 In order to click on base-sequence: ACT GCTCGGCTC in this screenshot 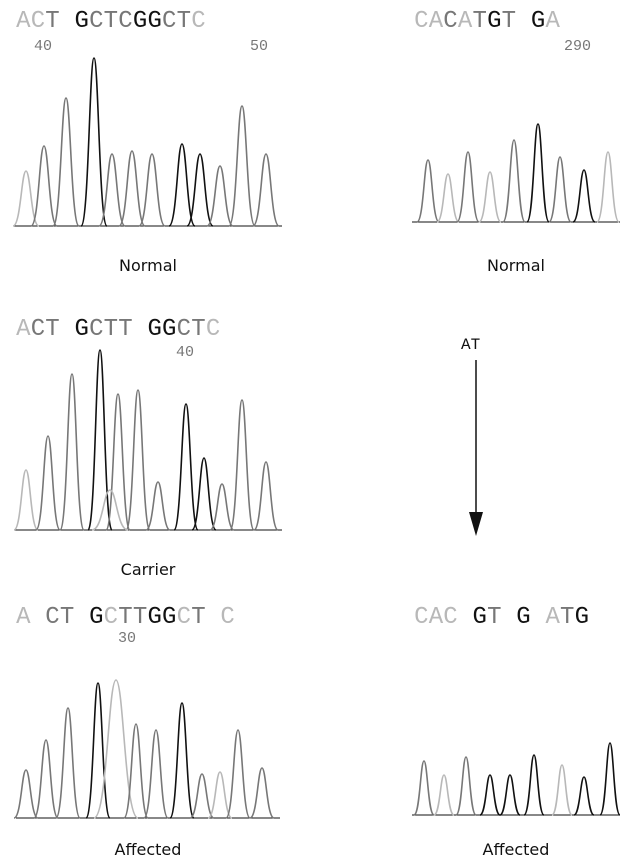, I will do `click(111, 22)`.